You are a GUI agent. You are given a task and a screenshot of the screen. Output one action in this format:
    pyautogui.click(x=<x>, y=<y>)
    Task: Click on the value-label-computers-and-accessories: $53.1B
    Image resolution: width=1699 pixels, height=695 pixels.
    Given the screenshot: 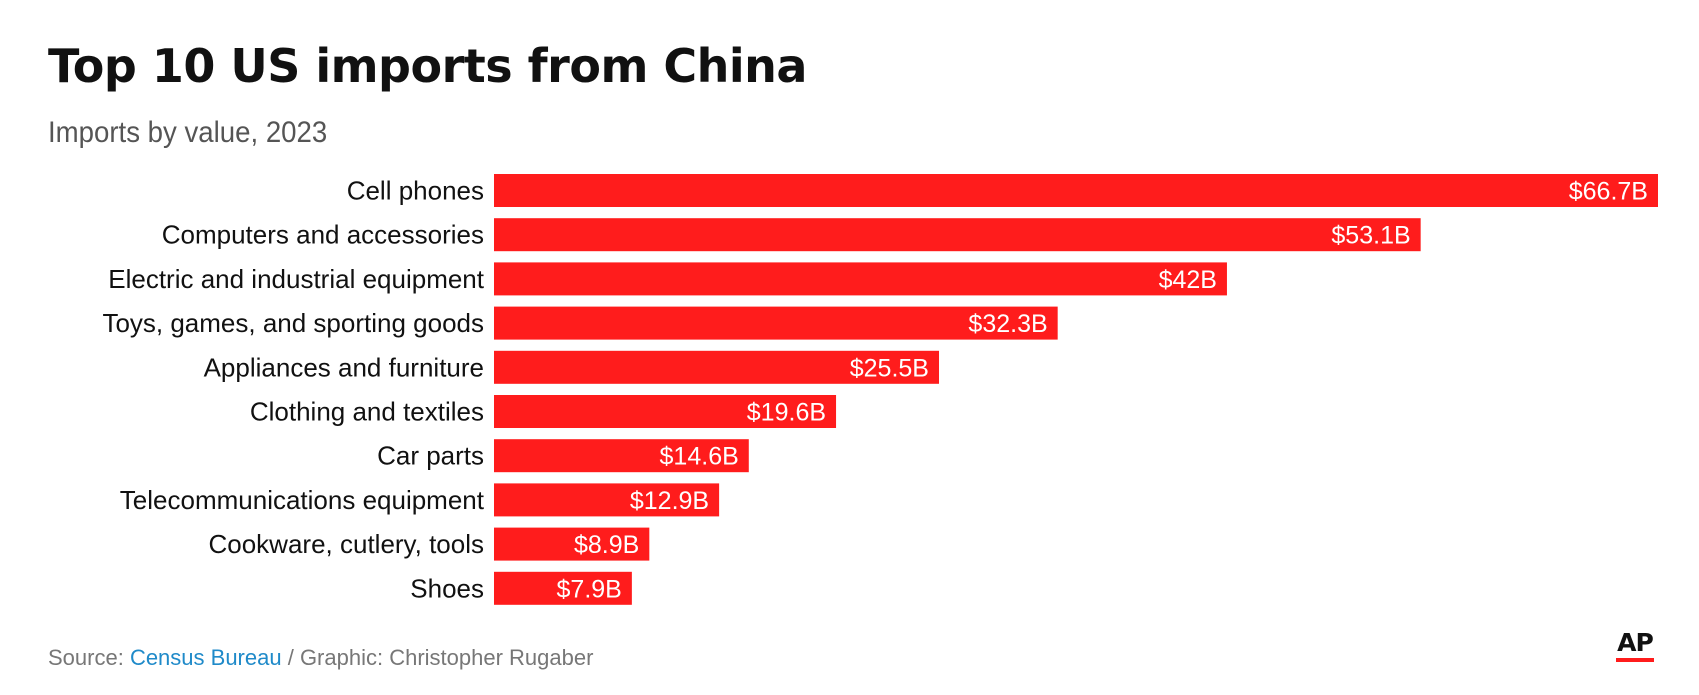 What is the action you would take?
    pyautogui.click(x=1370, y=236)
    